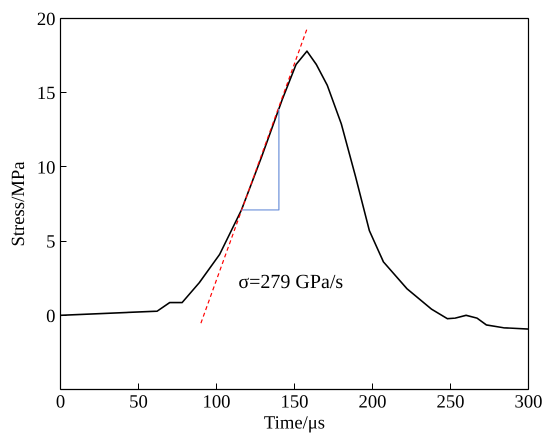  What do you see at coordinates (291, 281) in the screenshot?
I see `annotation: σ=279 GPa/s` at bounding box center [291, 281].